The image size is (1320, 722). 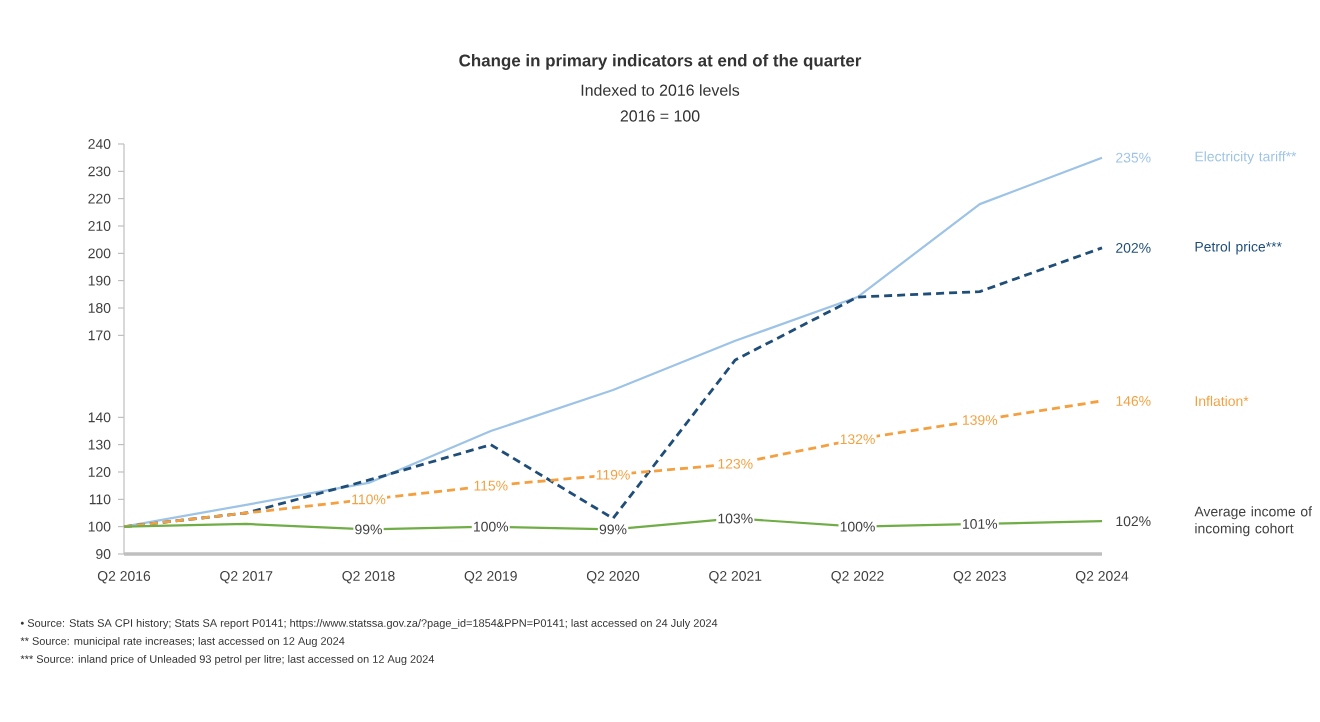 What do you see at coordinates (660, 62) in the screenshot?
I see `chart-title: Change in primary indicators at end of the quarter` at bounding box center [660, 62].